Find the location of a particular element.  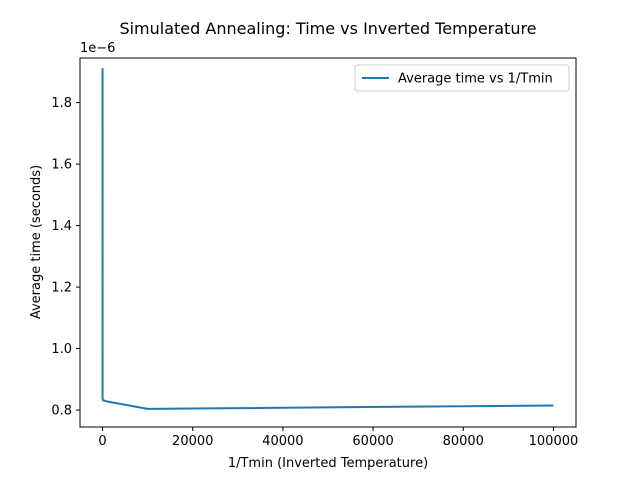

y-tick-label: 1.8 is located at coordinates (61, 103).